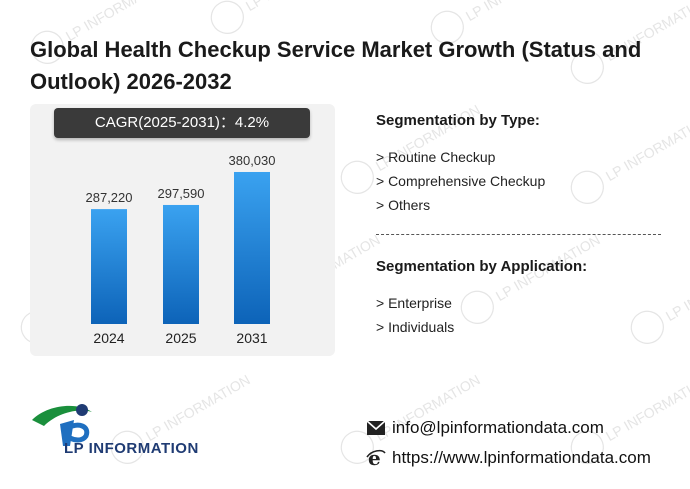 The image size is (690, 489). I want to click on type-item-routine: > Routine Checkup, so click(436, 157).